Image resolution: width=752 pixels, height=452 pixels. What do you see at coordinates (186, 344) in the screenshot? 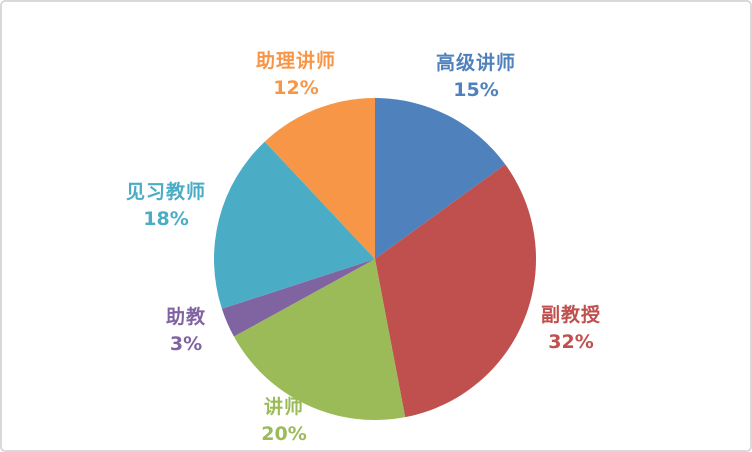
I see `label-teaching-assistant-percent: 3%` at bounding box center [186, 344].